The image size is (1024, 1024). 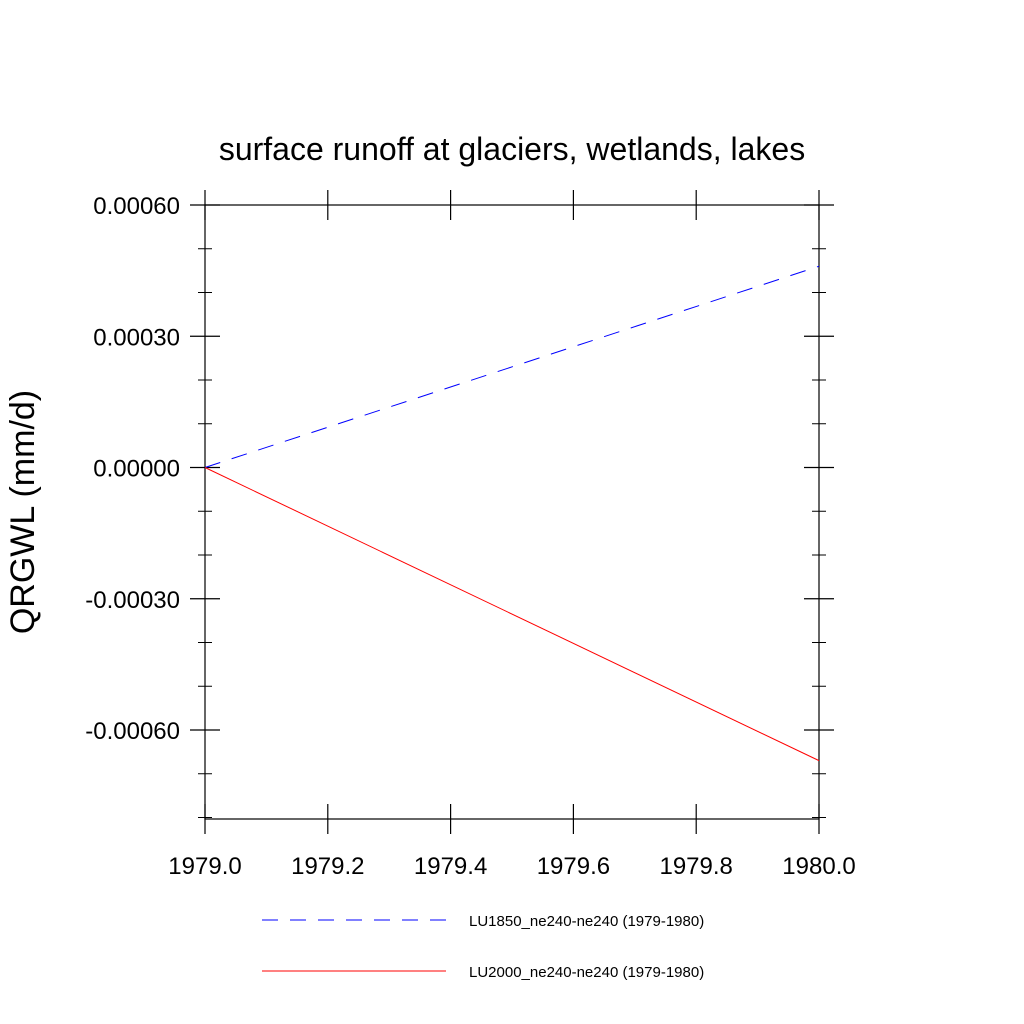 I want to click on x-tick-label: 1979.4, so click(x=450, y=866).